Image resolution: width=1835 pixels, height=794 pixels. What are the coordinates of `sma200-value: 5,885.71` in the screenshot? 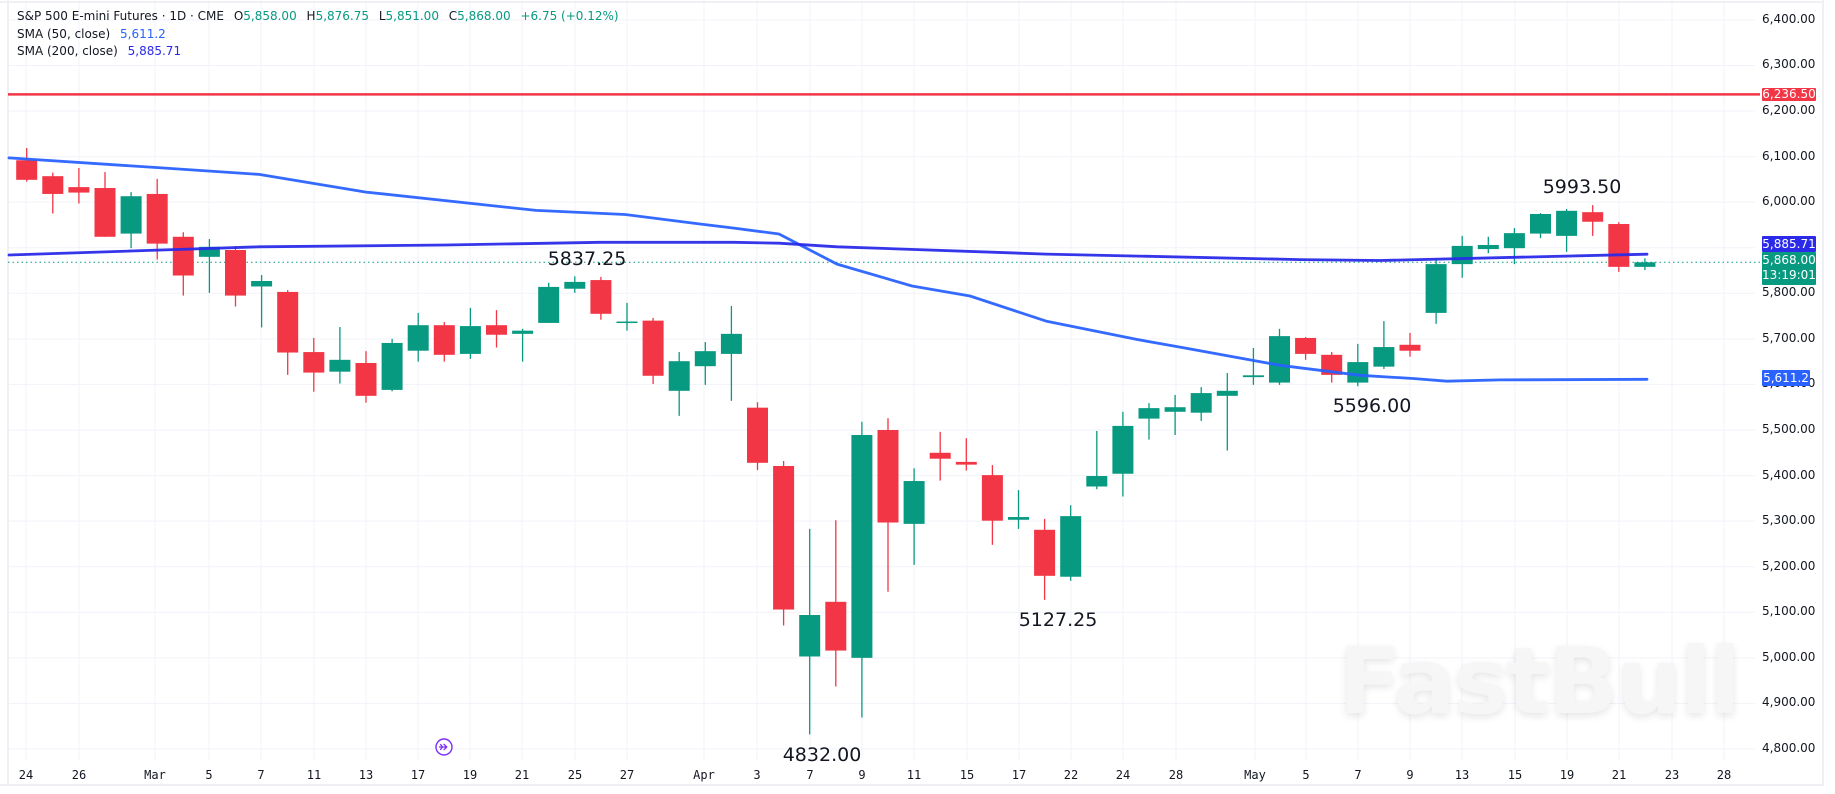 It's located at (154, 51).